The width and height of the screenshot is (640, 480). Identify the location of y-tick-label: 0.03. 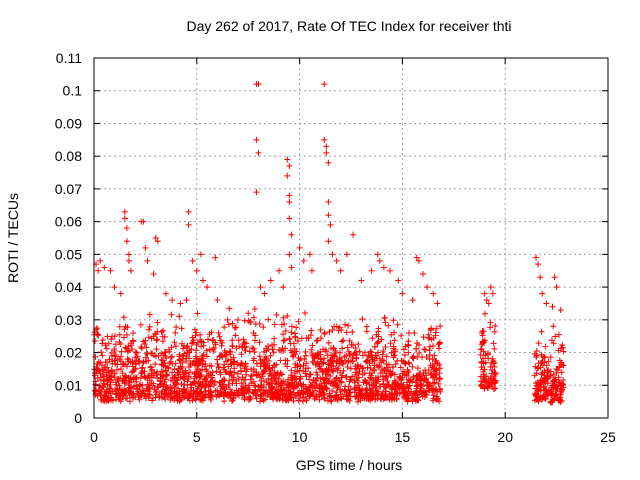
(68, 320).